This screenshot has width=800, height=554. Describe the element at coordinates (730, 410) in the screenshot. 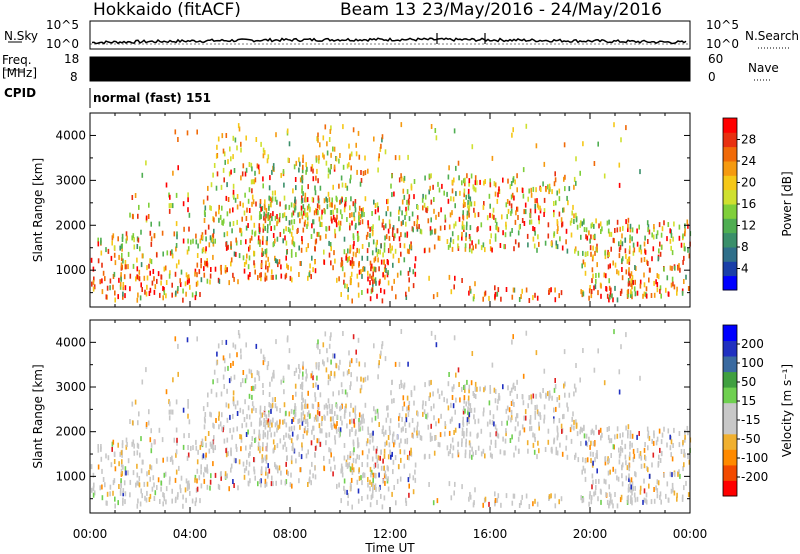

I see `velocity-colorbar-cell` at that location.